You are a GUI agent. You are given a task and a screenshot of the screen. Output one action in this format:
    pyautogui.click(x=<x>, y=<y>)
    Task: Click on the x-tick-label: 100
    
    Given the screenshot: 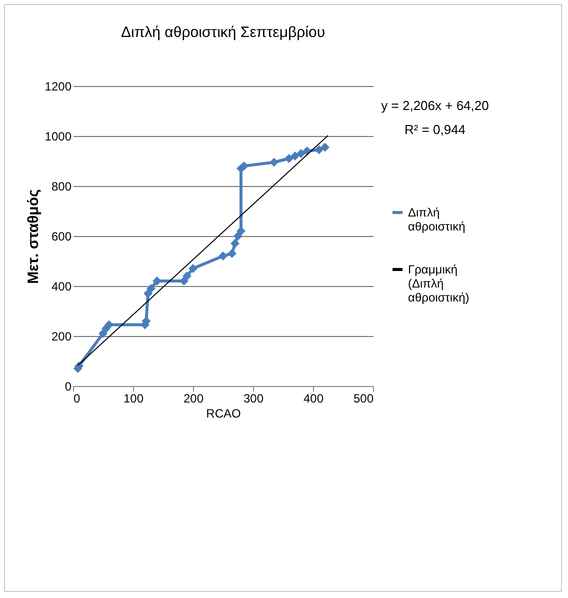 What is the action you would take?
    pyautogui.click(x=133, y=399)
    